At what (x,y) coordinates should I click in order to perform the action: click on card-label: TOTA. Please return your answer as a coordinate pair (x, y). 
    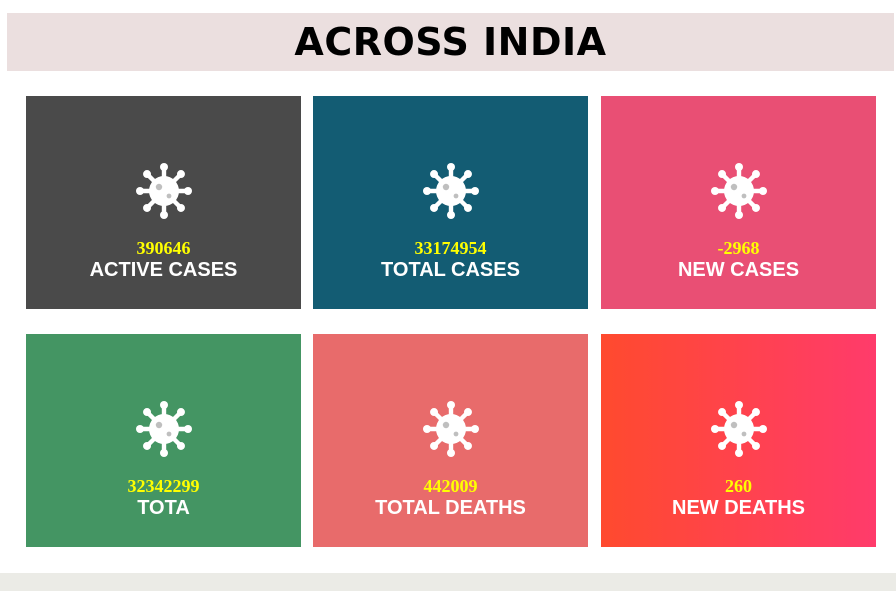
    Looking at the image, I should click on (163, 508).